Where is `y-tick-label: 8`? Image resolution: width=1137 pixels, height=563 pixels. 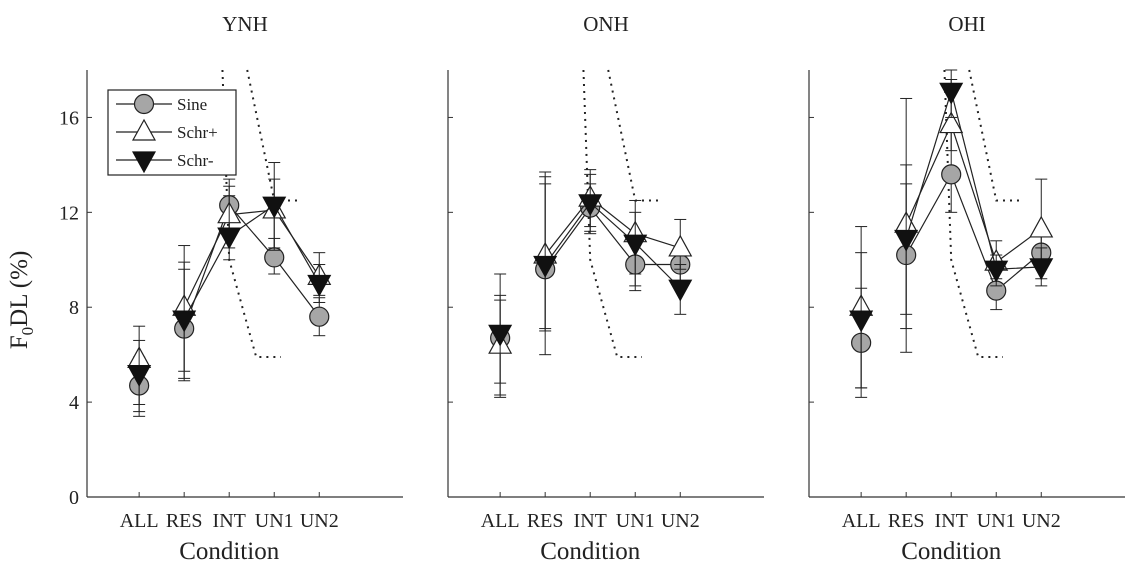 y-tick-label: 8 is located at coordinates (74, 308).